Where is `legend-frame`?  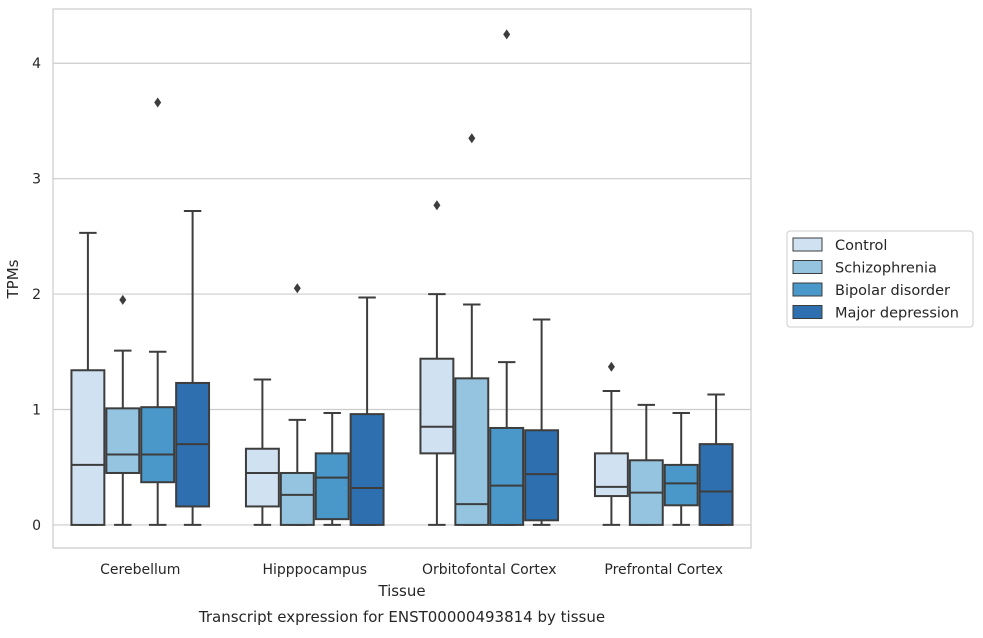 legend-frame is located at coordinates (880, 279).